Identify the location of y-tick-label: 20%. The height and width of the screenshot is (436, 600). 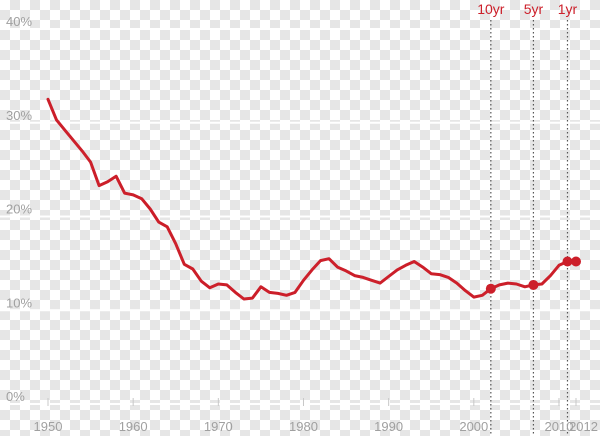
(19, 209).